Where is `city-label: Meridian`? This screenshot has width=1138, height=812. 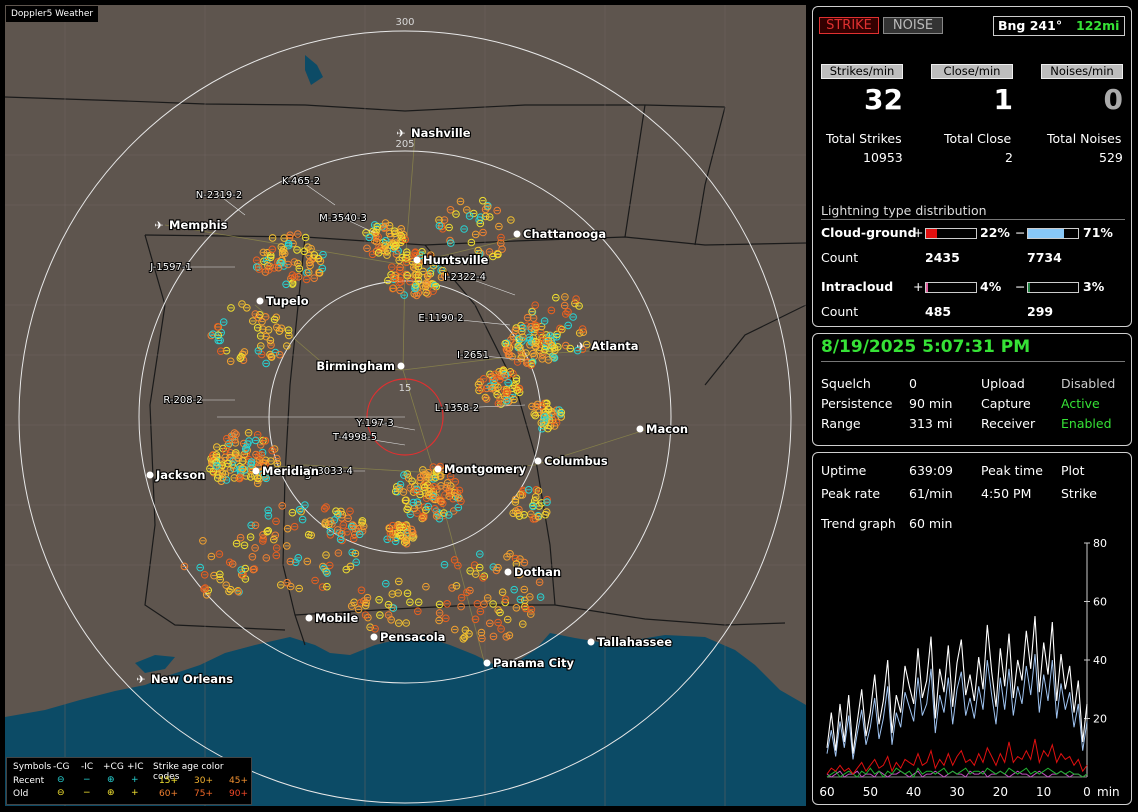
city-label: Meridian is located at coordinates (290, 471).